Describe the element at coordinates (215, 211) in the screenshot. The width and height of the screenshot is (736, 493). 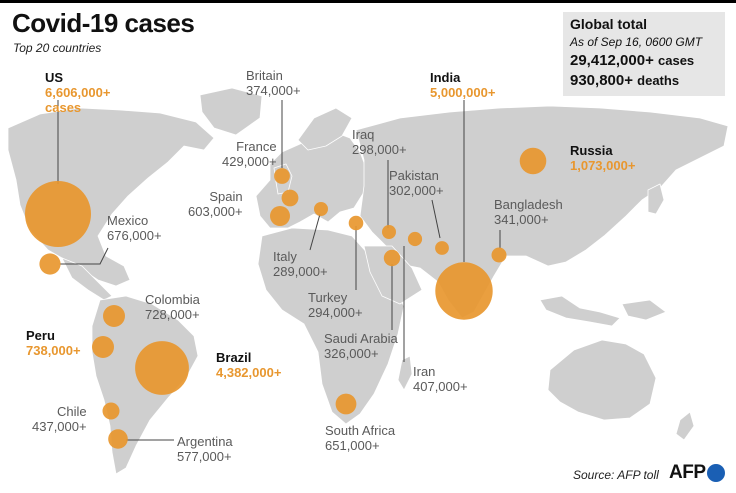
I see `label-spain-value: 603,000+` at that location.